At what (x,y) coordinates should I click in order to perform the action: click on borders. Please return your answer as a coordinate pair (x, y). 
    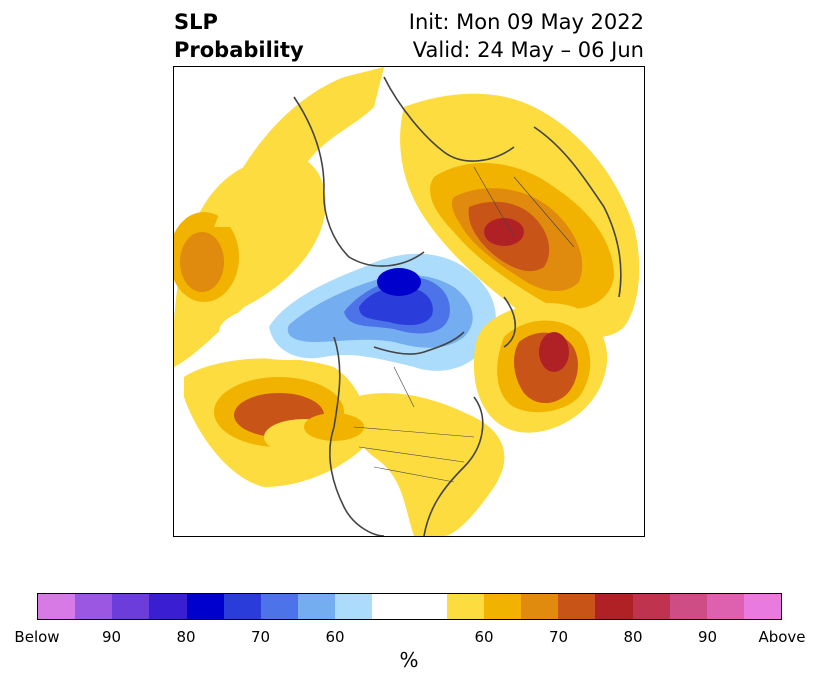
    Looking at the image, I should click on (464, 324).